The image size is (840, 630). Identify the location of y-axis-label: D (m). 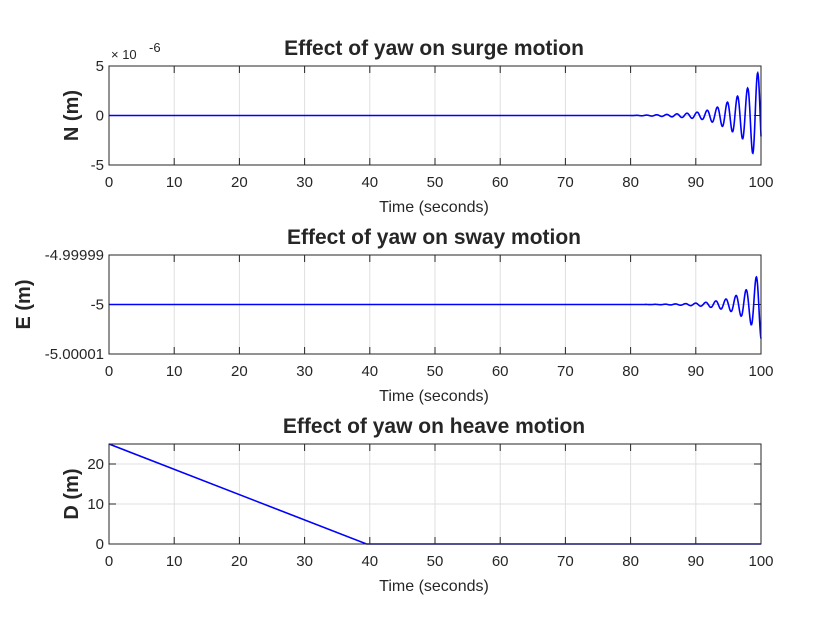
(72, 493).